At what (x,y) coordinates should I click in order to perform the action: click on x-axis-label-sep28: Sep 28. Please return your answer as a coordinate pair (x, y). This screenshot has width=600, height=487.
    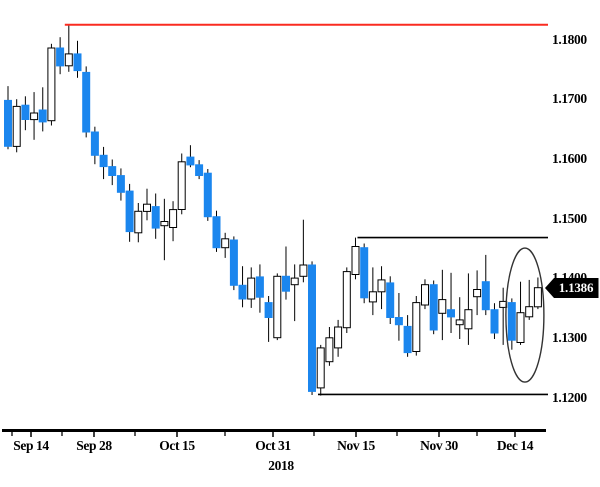
    Looking at the image, I should click on (94, 445).